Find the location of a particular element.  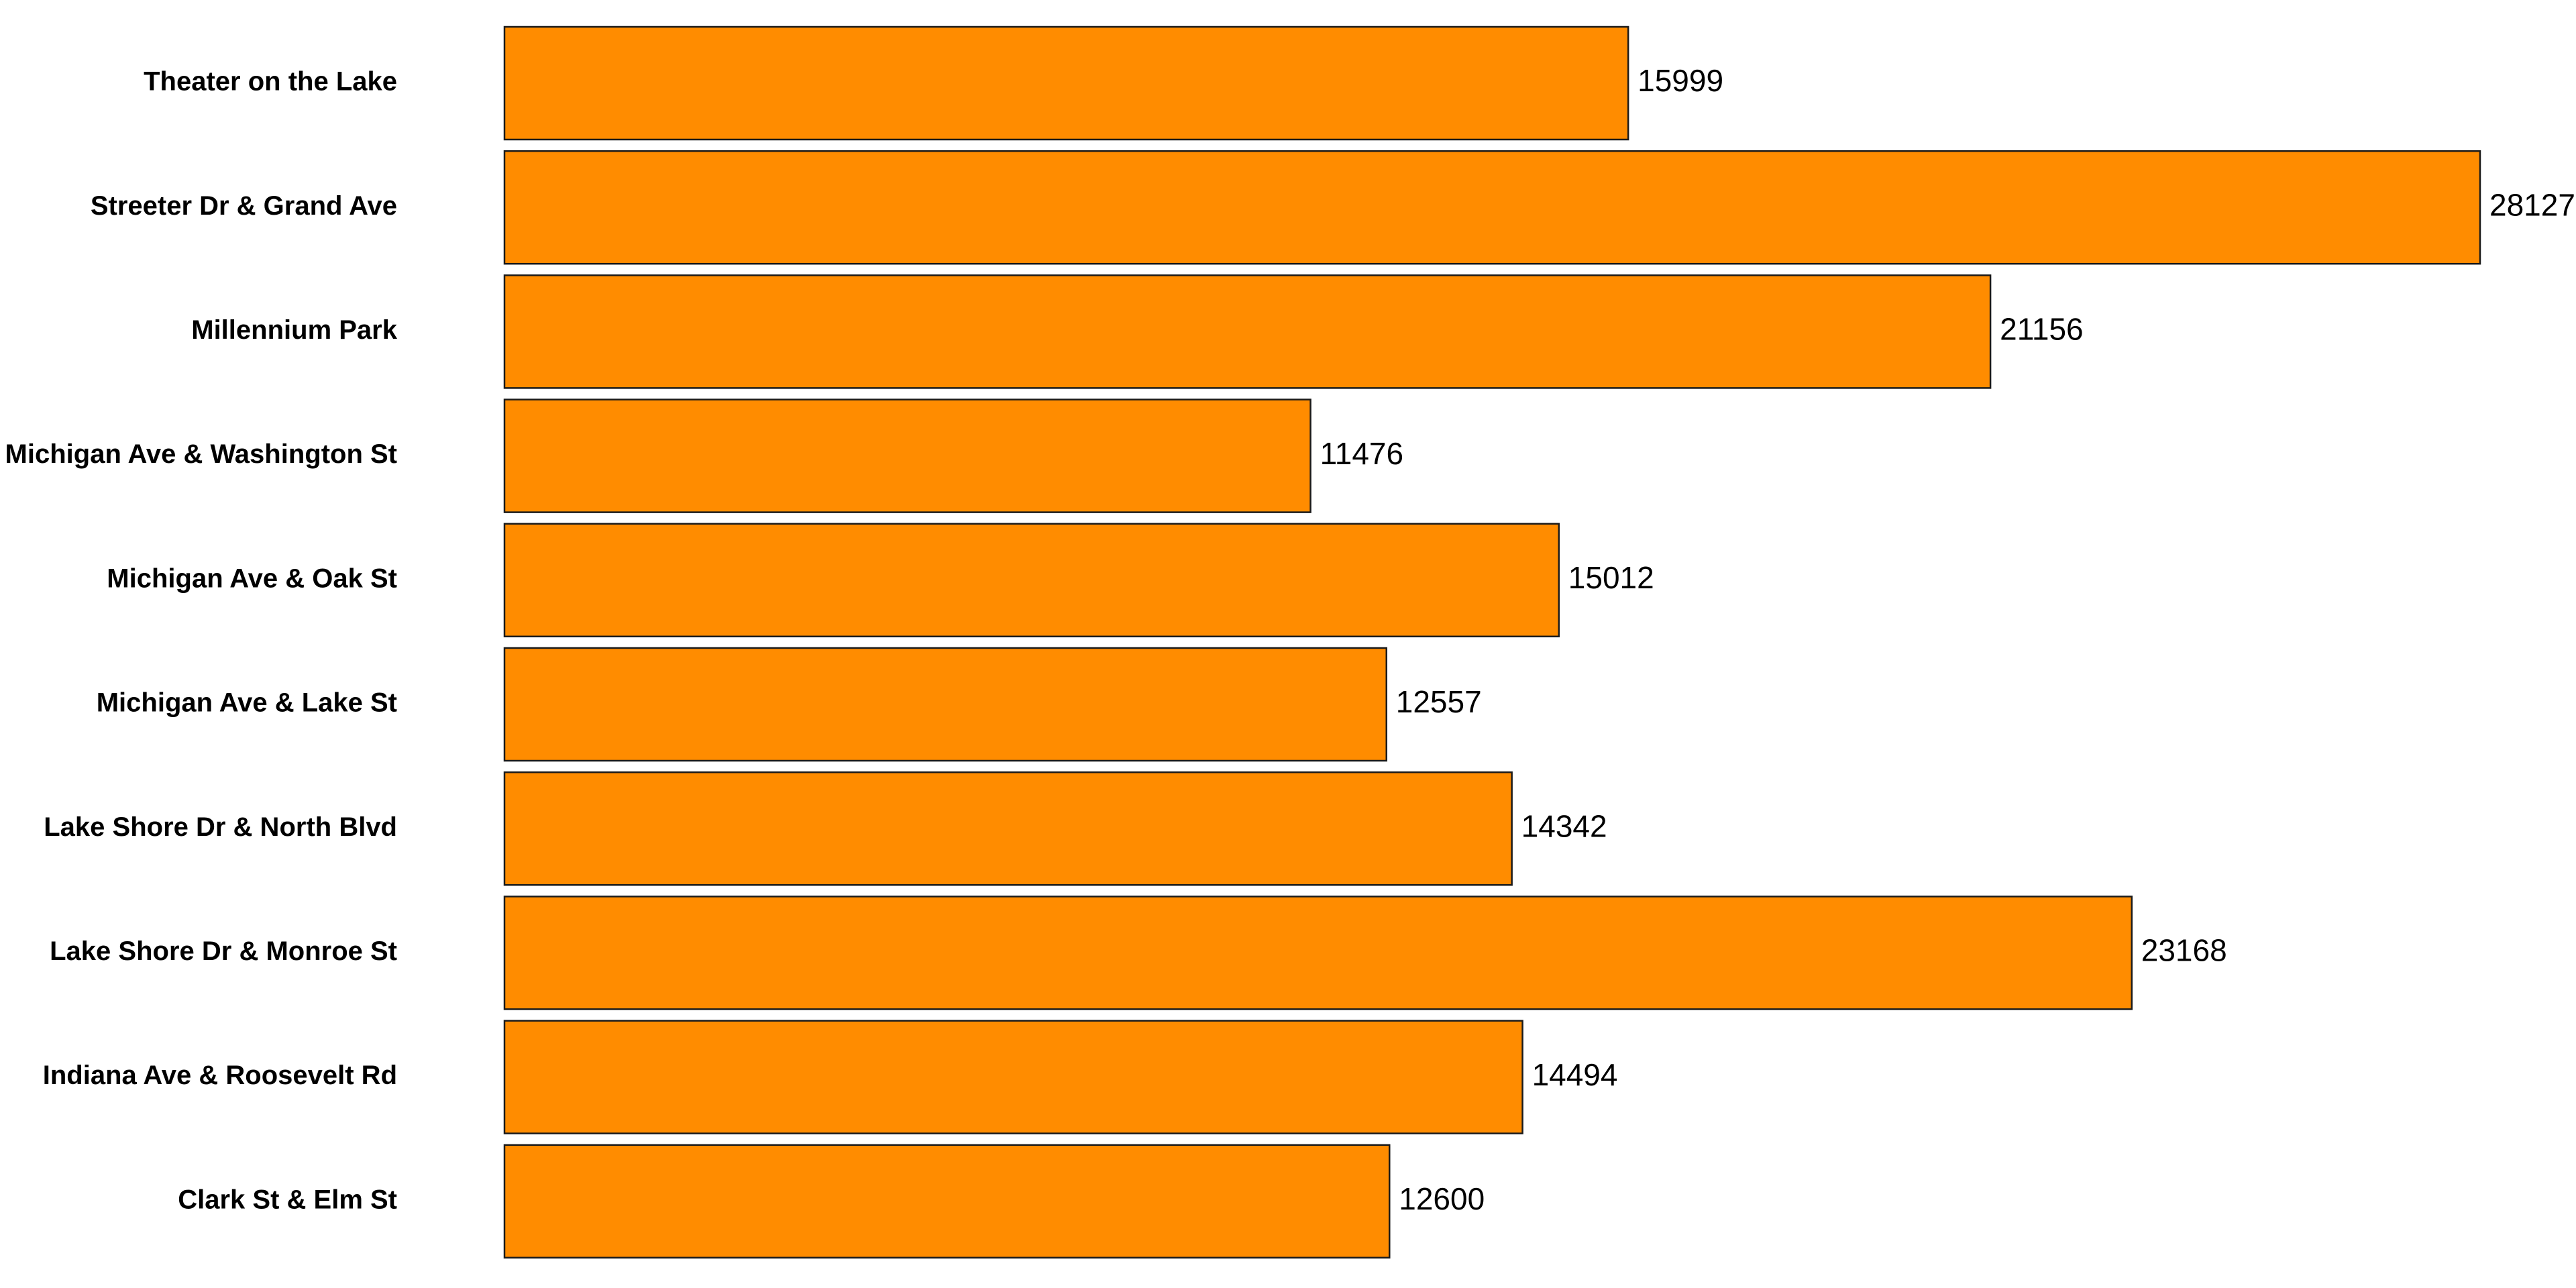

category-label-streeter-dr-and-grand-ave: Streeter Dr & Grand Ave is located at coordinates (244, 206).